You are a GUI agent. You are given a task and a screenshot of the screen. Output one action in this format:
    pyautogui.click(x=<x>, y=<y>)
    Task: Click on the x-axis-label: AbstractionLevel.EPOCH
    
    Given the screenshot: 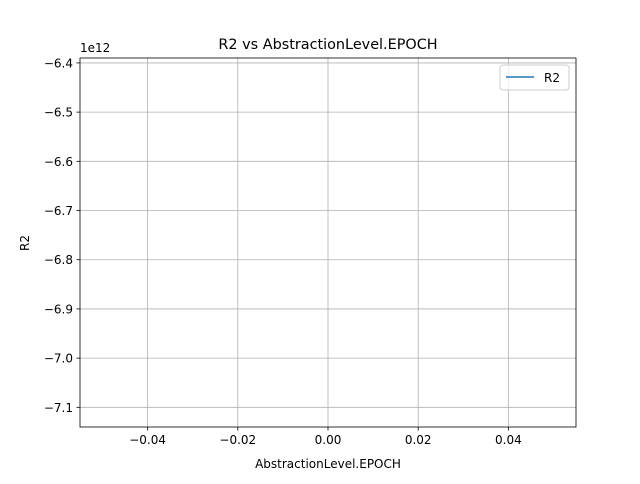 What is the action you would take?
    pyautogui.click(x=328, y=464)
    